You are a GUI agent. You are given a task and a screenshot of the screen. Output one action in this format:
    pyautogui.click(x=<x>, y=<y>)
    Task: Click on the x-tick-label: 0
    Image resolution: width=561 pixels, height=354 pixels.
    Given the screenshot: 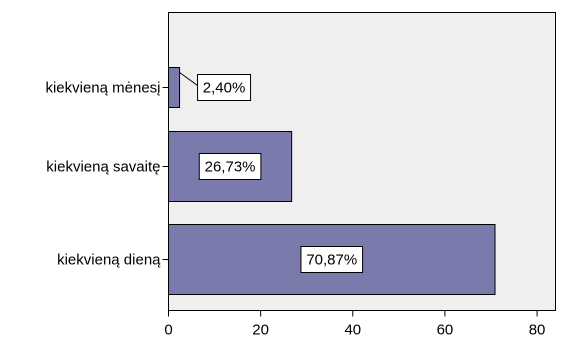 What is the action you would take?
    pyautogui.click(x=168, y=330)
    